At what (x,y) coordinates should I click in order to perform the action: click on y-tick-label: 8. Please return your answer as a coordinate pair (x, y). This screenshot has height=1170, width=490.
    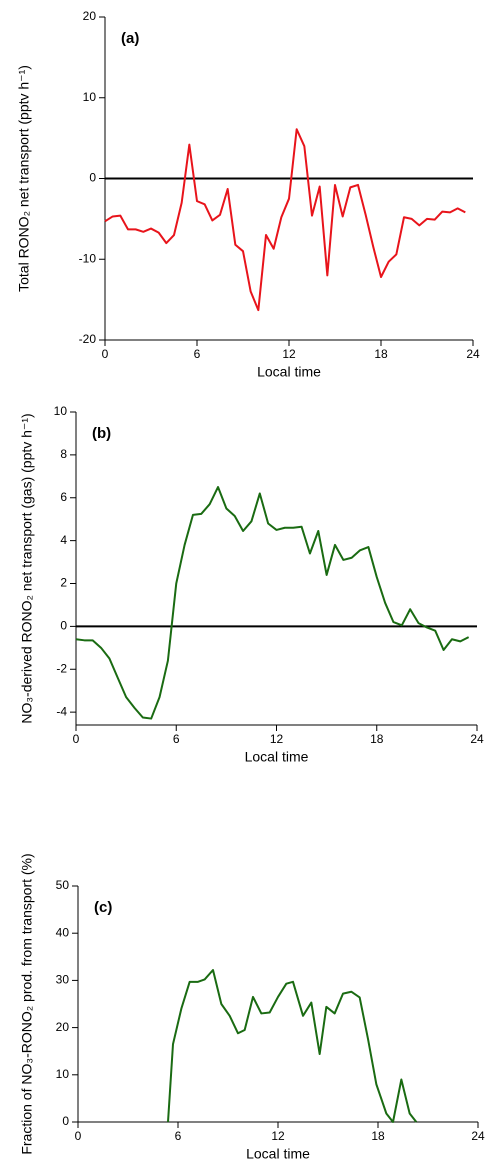
    Looking at the image, I should click on (63, 454).